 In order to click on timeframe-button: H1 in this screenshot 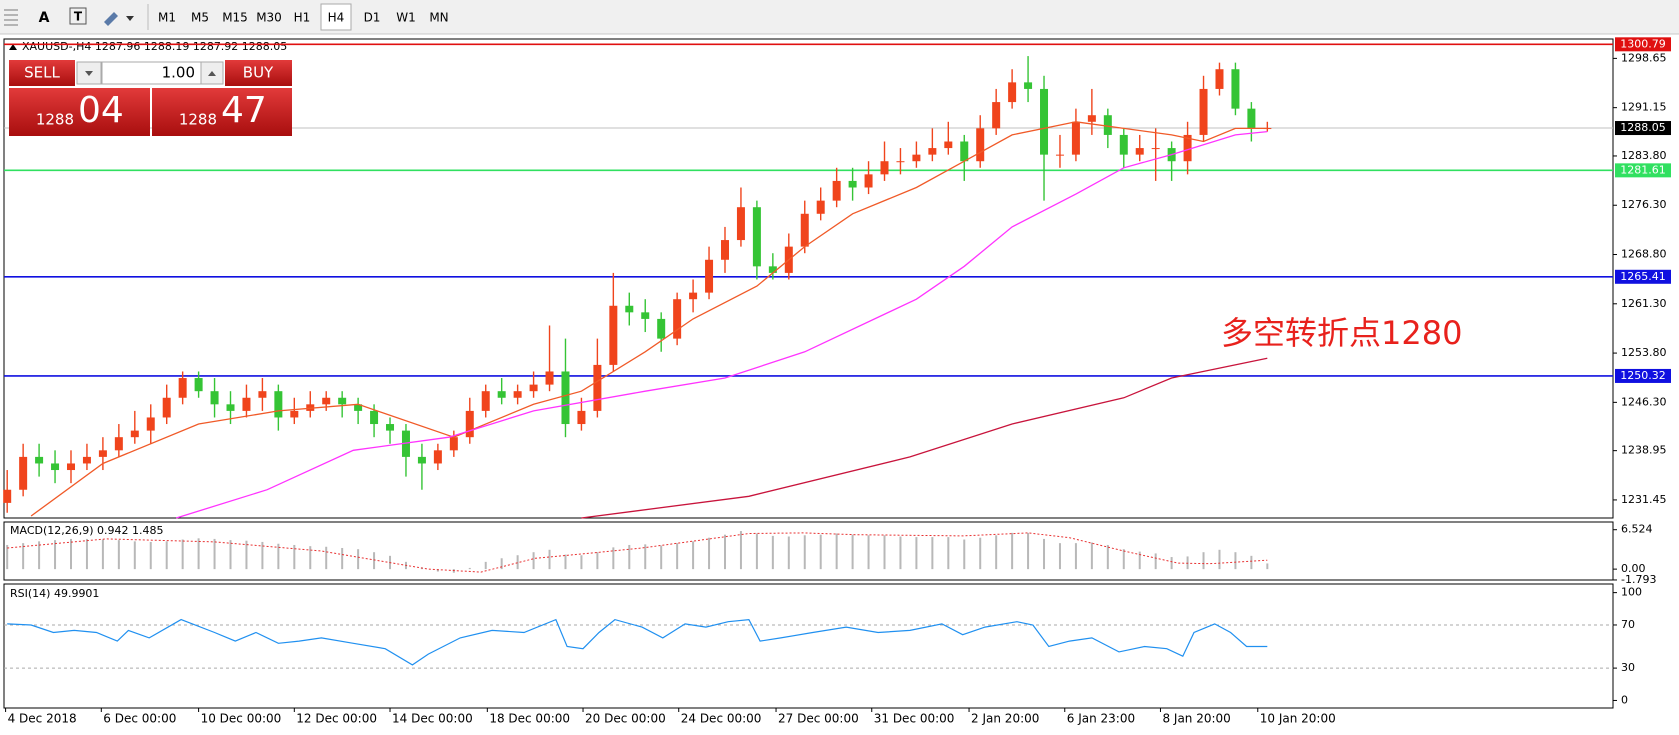, I will do `click(302, 18)`.